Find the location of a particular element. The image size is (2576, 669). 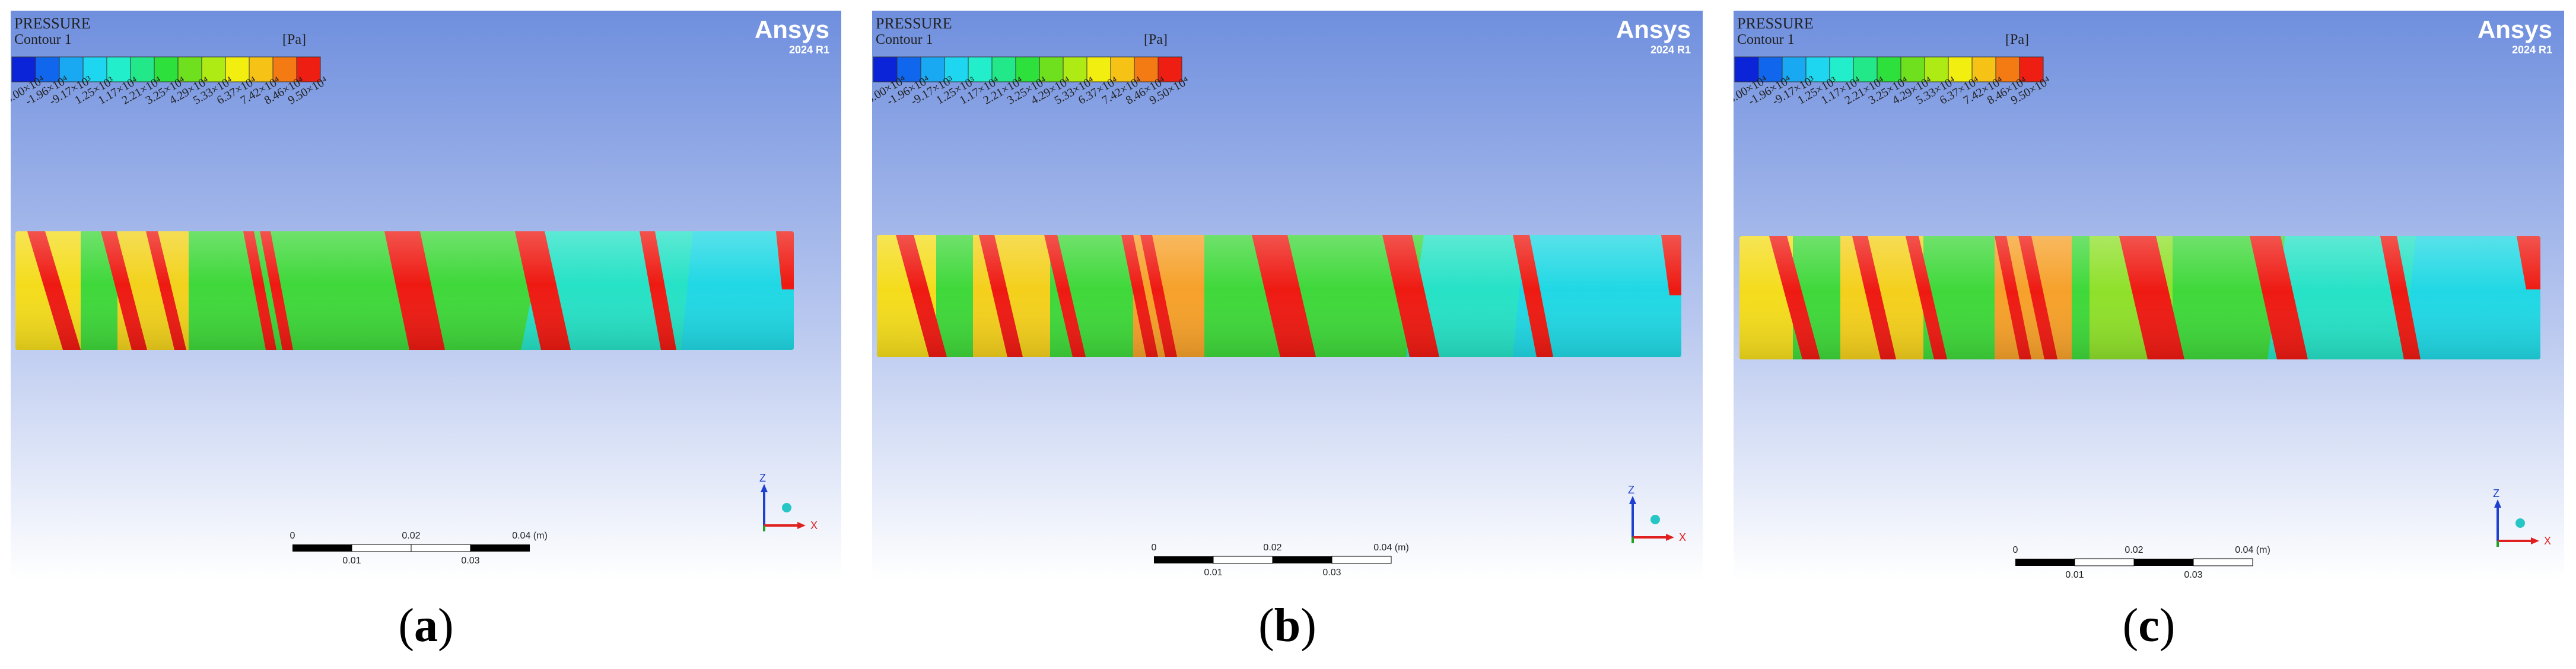

caption-c: (c) is located at coordinates (2149, 626).